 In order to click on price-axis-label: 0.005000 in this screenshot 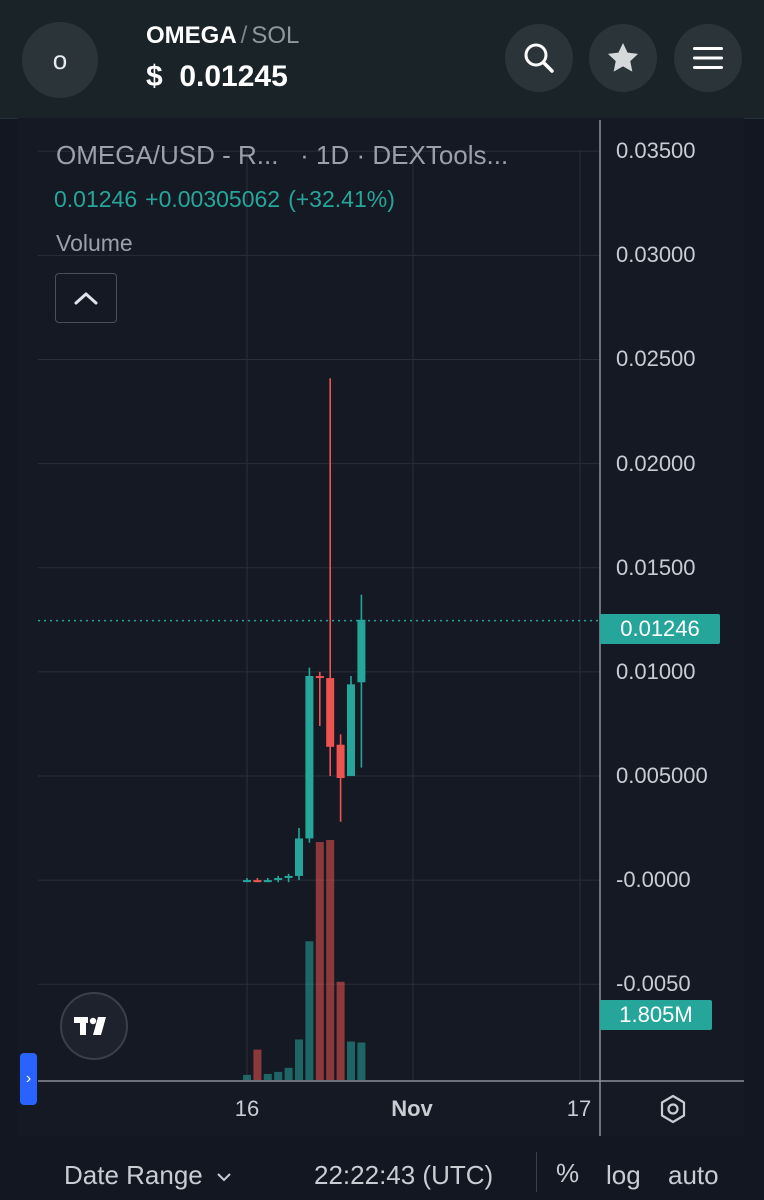, I will do `click(662, 775)`.